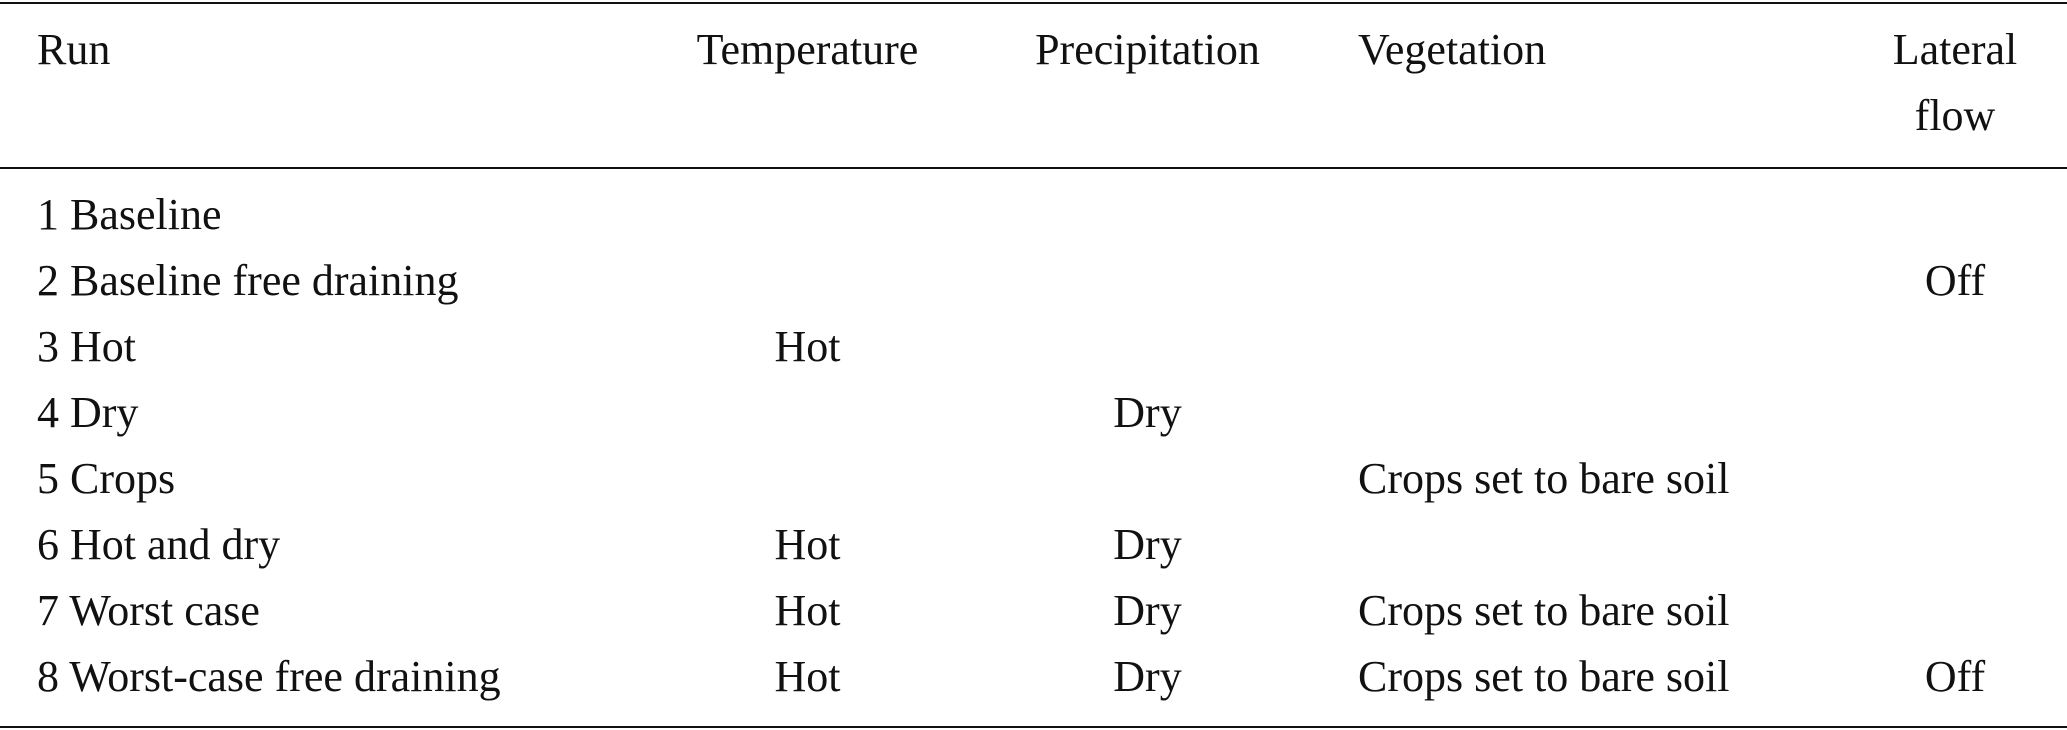 Image resolution: width=2067 pixels, height=730 pixels. I want to click on cell-run: 2 Baseline free draining, so click(248, 280).